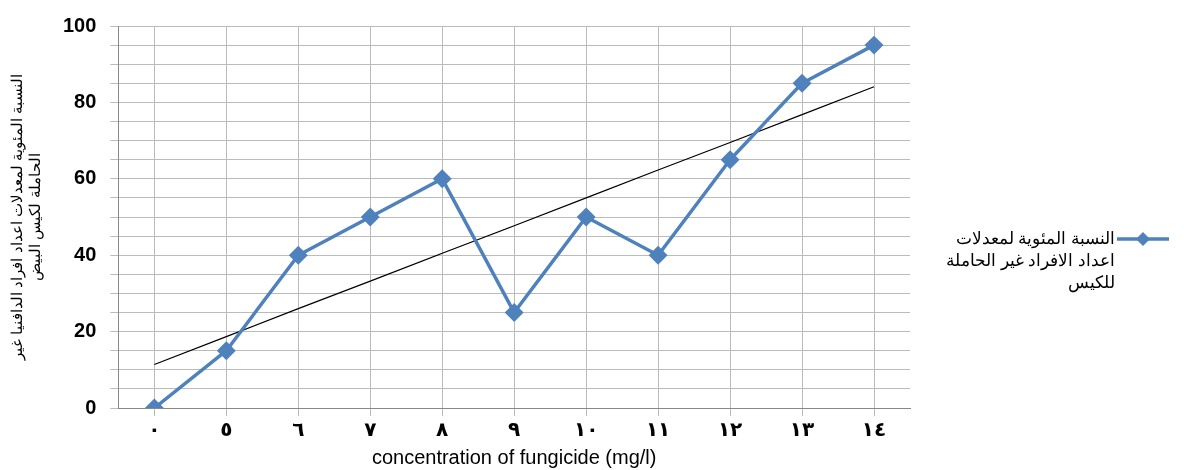  What do you see at coordinates (226, 429) in the screenshot?
I see `x-tick-label: ٥` at bounding box center [226, 429].